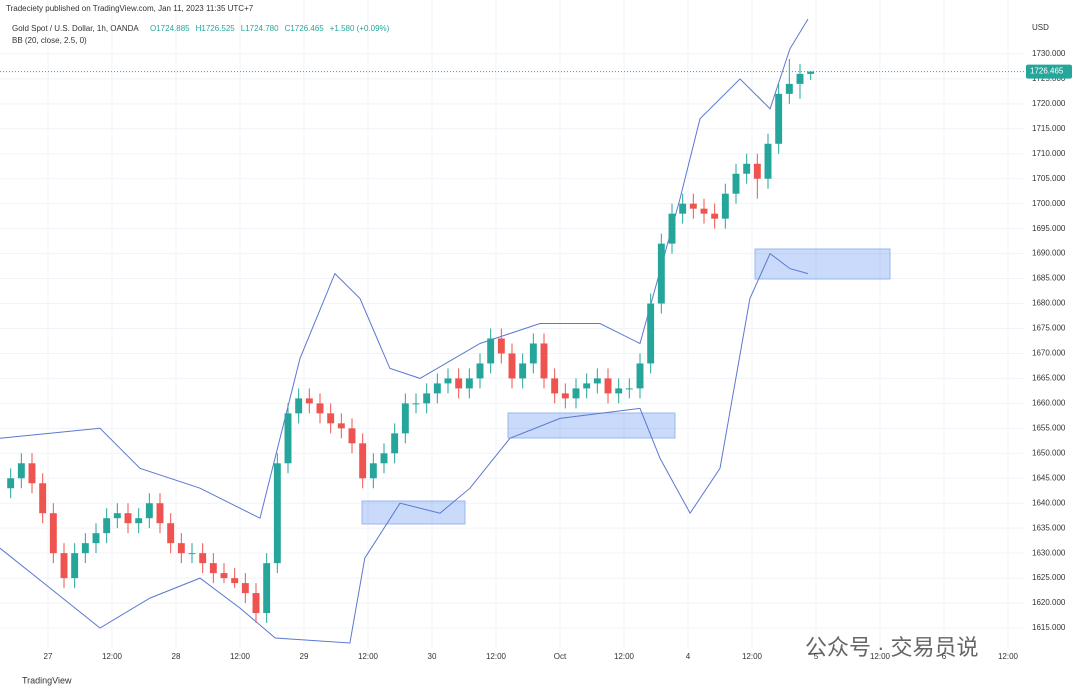 Image resolution: width=1080 pixels, height=696 pixels. I want to click on y-tick-label: 1700.000, so click(1049, 203).